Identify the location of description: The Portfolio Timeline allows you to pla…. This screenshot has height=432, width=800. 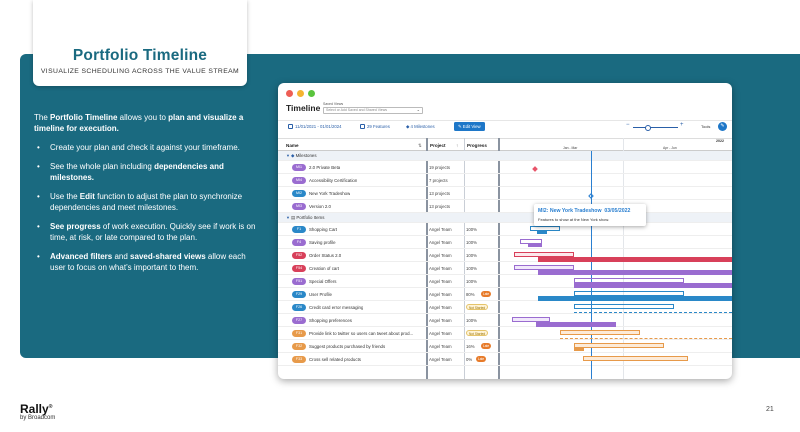
(145, 196).